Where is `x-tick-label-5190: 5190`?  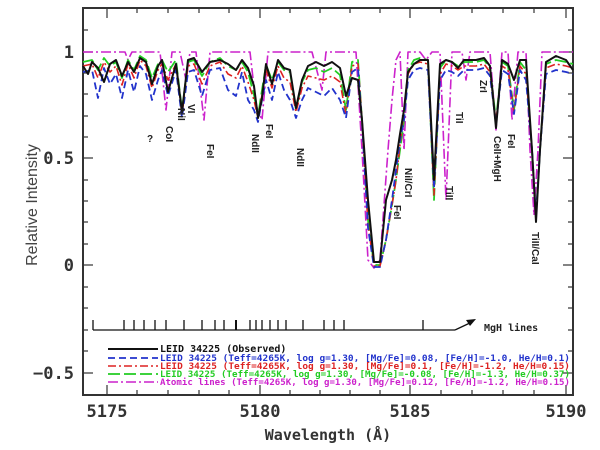
x-tick-label-5190: 5190 is located at coordinates (566, 412).